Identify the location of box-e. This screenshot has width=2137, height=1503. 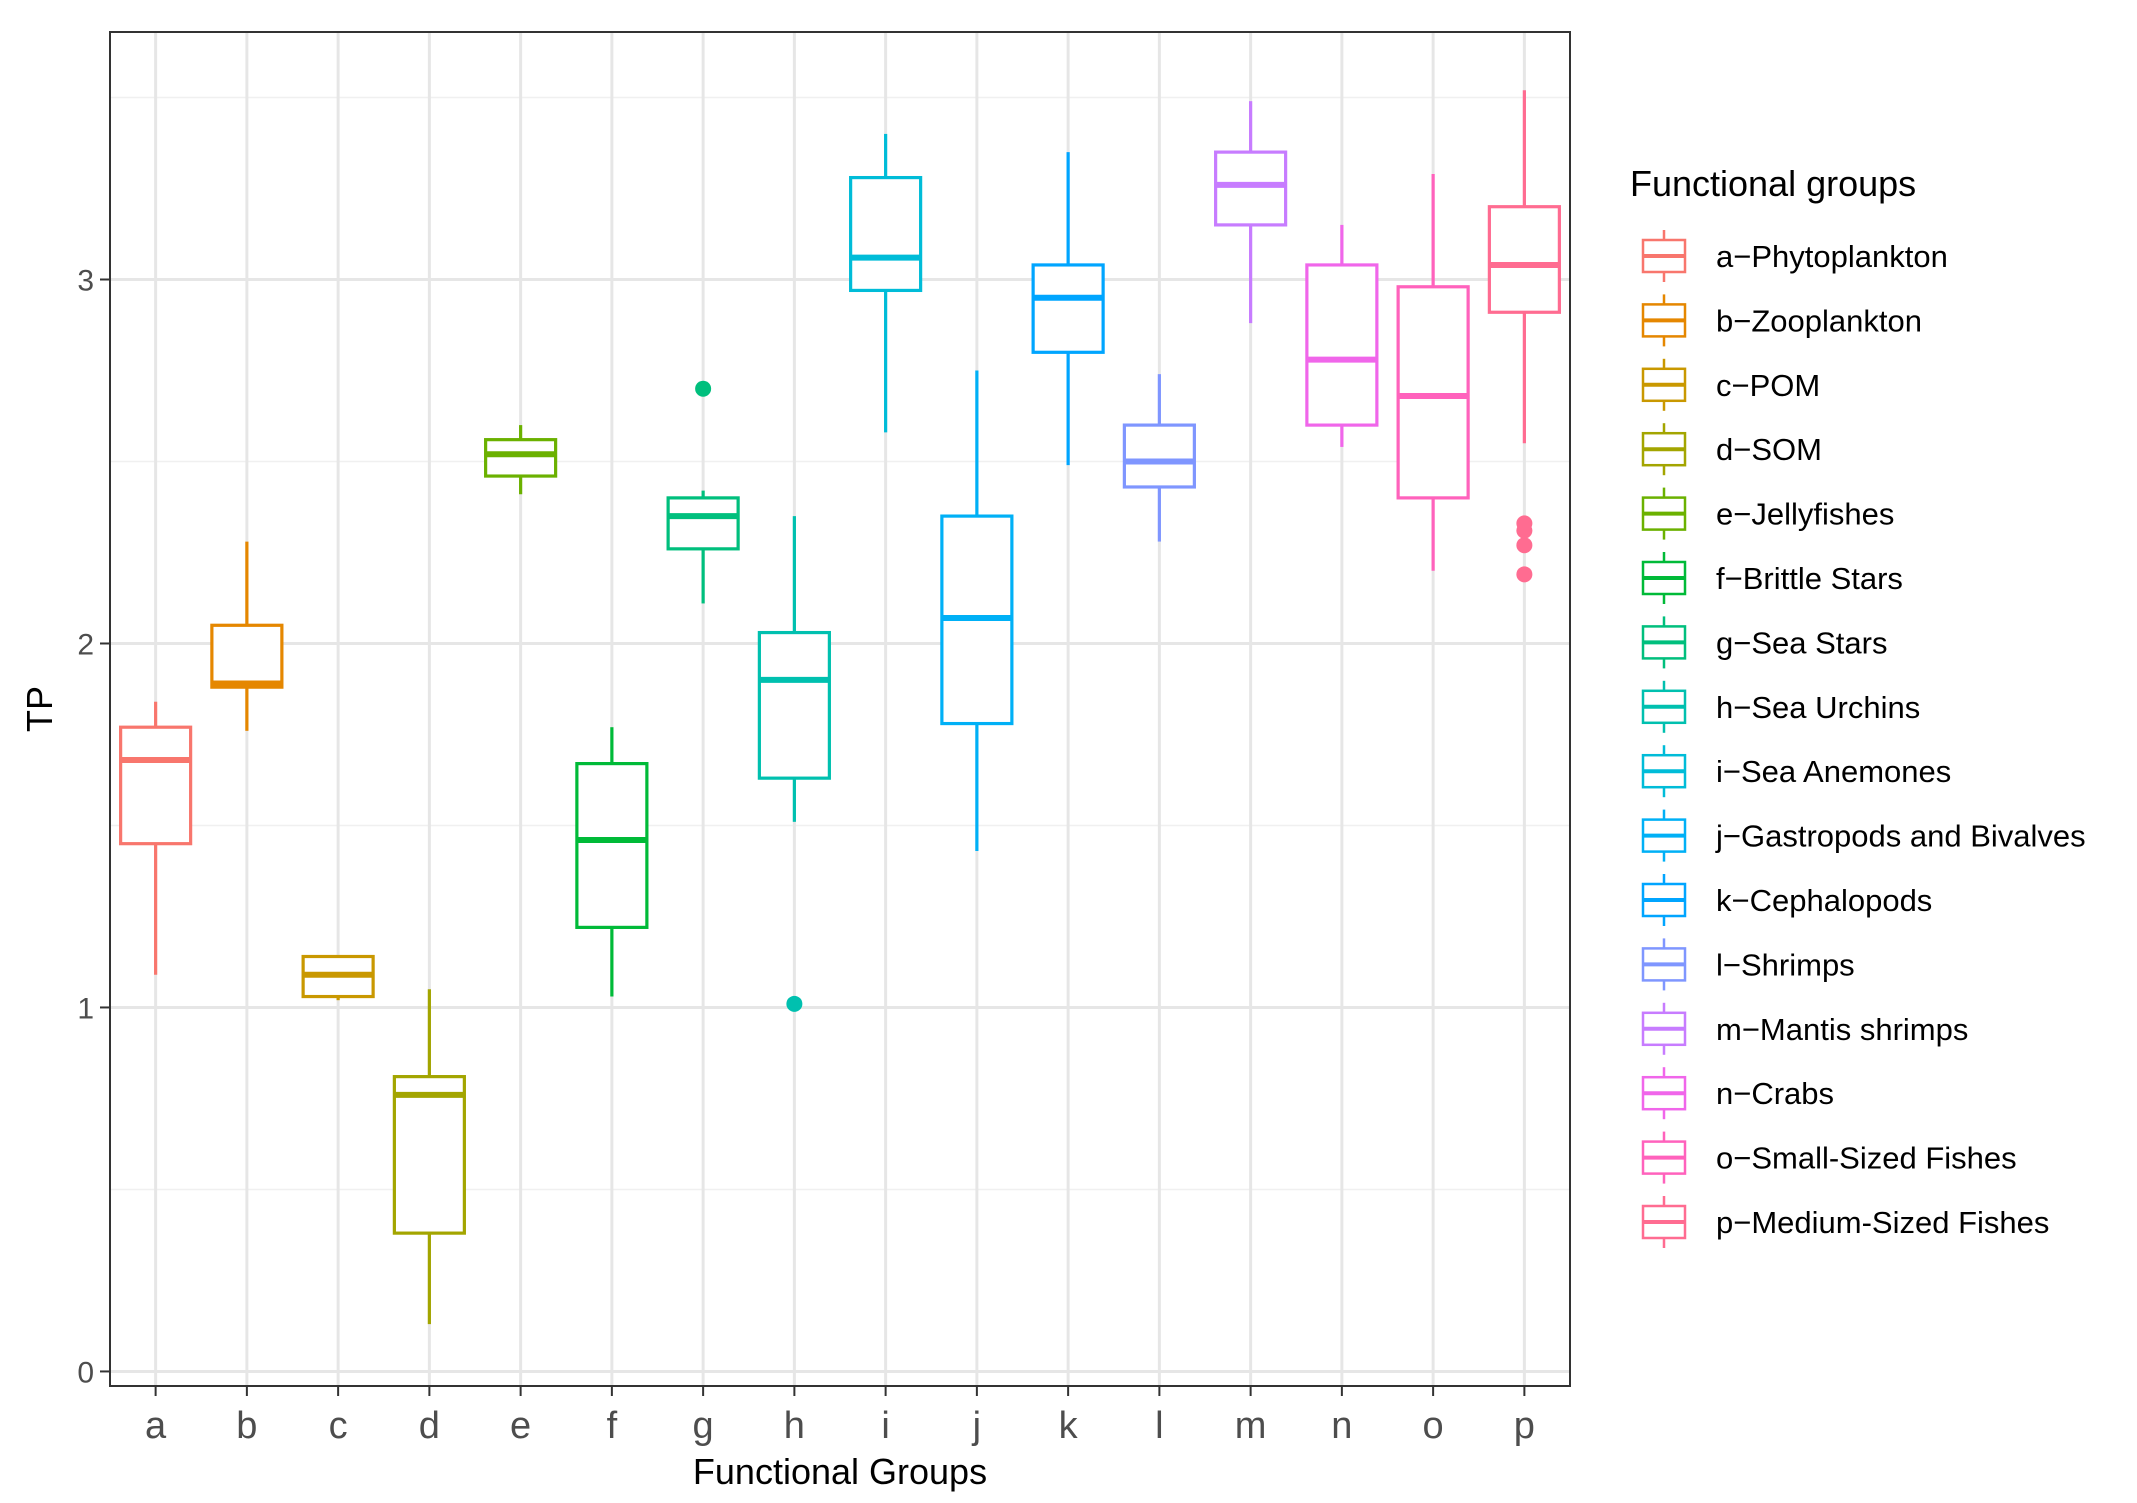
(521, 460).